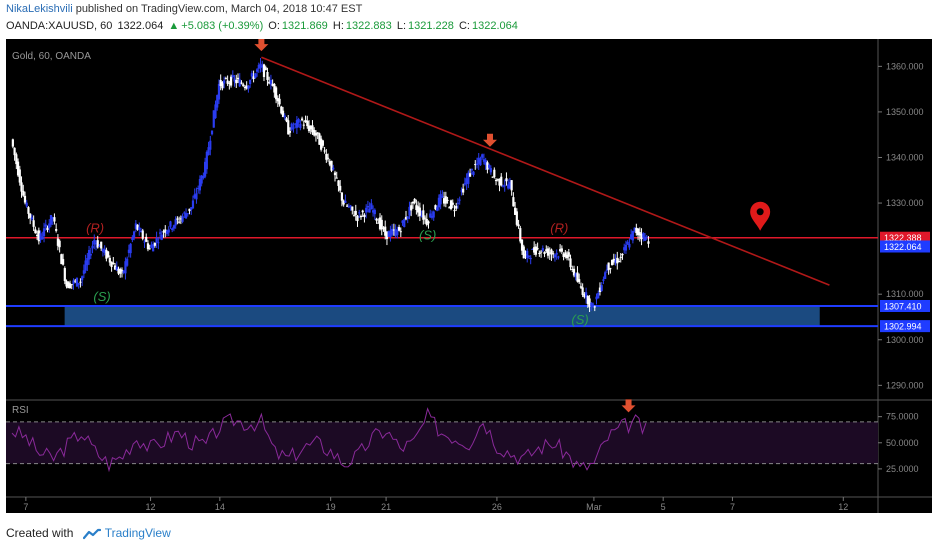 This screenshot has width=932, height=550. What do you see at coordinates (559, 228) in the screenshot?
I see `resistance-label: (R)` at bounding box center [559, 228].